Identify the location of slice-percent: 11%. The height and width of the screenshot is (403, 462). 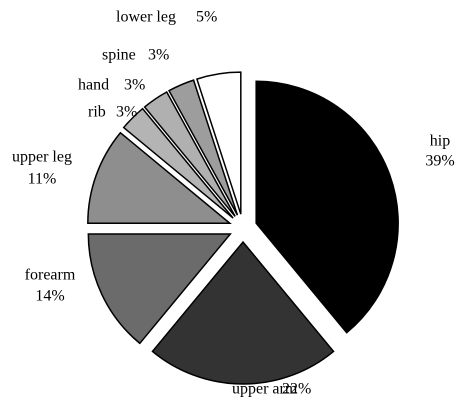
(42, 179).